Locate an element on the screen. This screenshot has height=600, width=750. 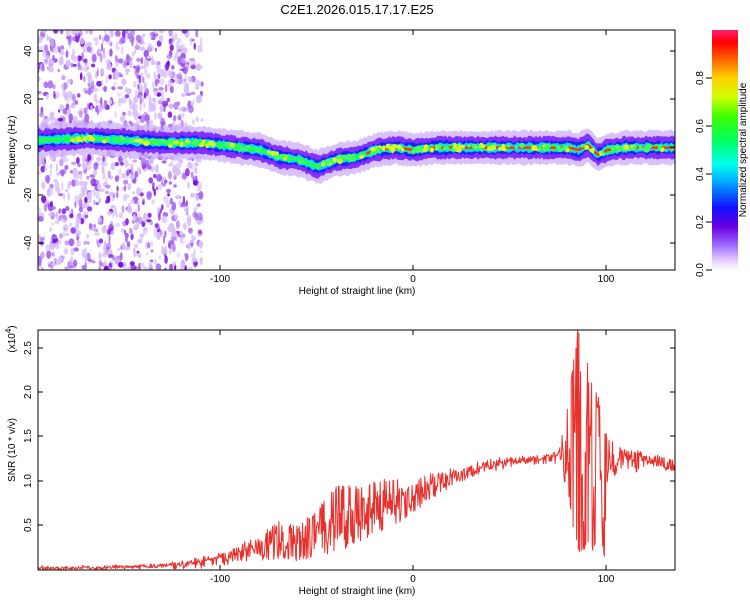
snr-y-tick-label: 2.0 is located at coordinates (28, 392).